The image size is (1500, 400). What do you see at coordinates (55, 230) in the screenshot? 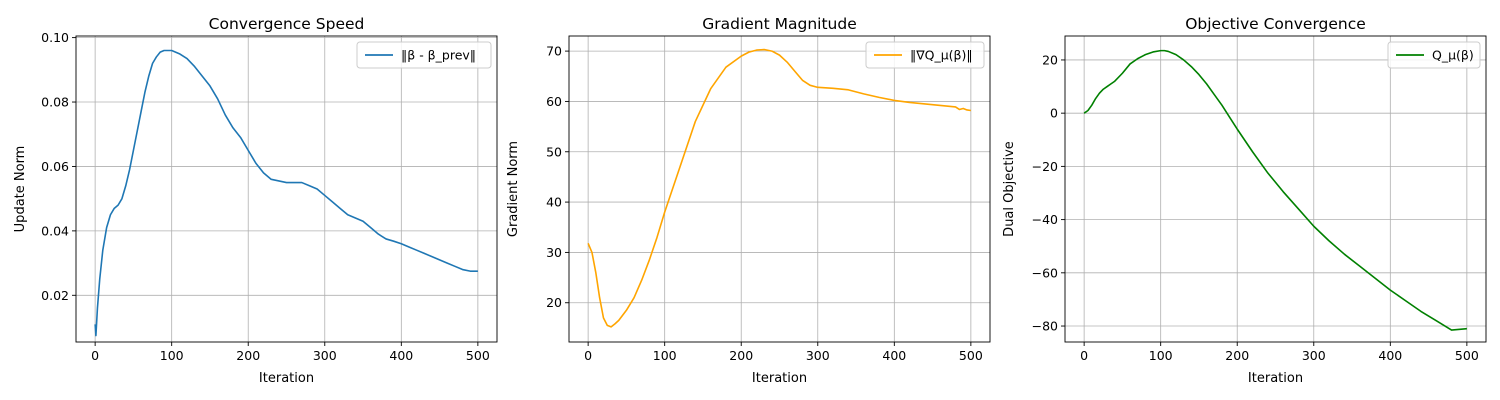
I see `y-tick-label: 0.04` at bounding box center [55, 230].